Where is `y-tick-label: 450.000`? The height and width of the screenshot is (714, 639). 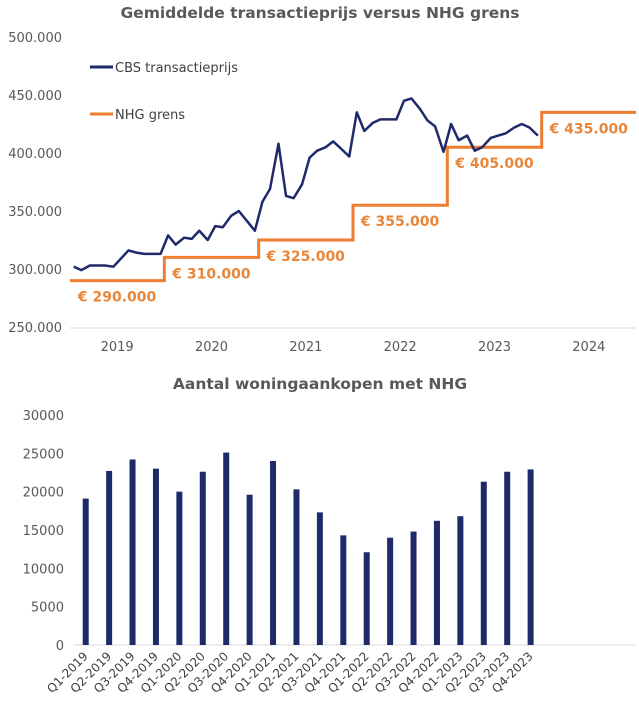
y-tick-label: 450.000 is located at coordinates (35, 96).